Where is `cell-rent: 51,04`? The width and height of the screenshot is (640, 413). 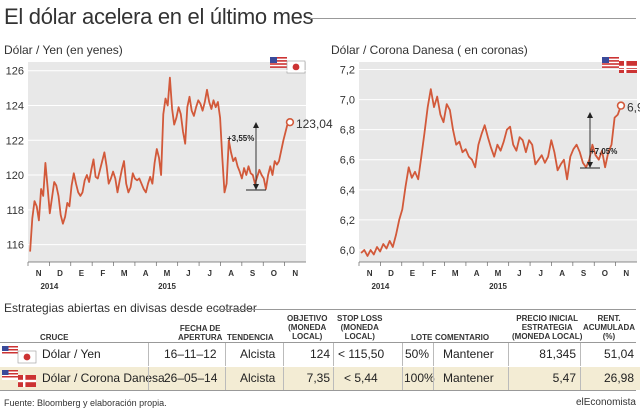 cell-rent: 51,04 is located at coordinates (618, 354).